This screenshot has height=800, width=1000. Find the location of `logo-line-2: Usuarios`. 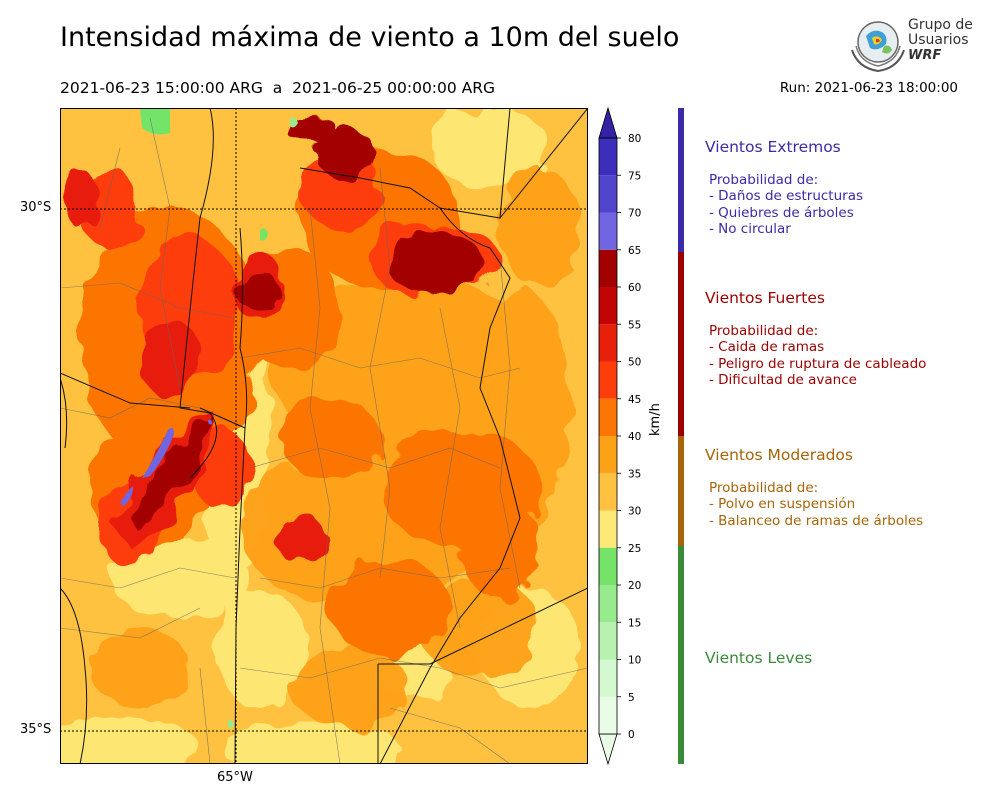

logo-line-2: Usuarios is located at coordinates (938, 40).